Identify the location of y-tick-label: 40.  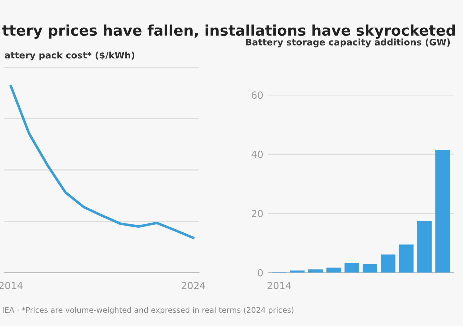
(258, 154).